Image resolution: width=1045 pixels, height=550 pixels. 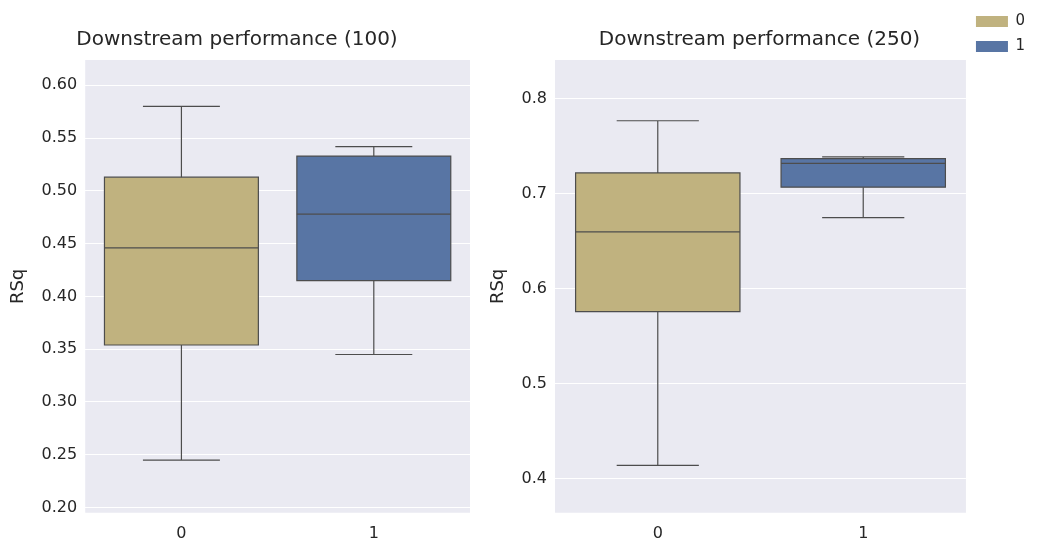 What do you see at coordinates (534, 287) in the screenshot?
I see `y-tick-label: 0.6` at bounding box center [534, 287].